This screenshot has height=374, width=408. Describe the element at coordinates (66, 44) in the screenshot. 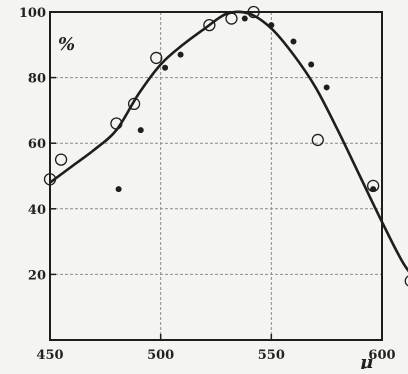

I see `y-axis-label: %` at that location.